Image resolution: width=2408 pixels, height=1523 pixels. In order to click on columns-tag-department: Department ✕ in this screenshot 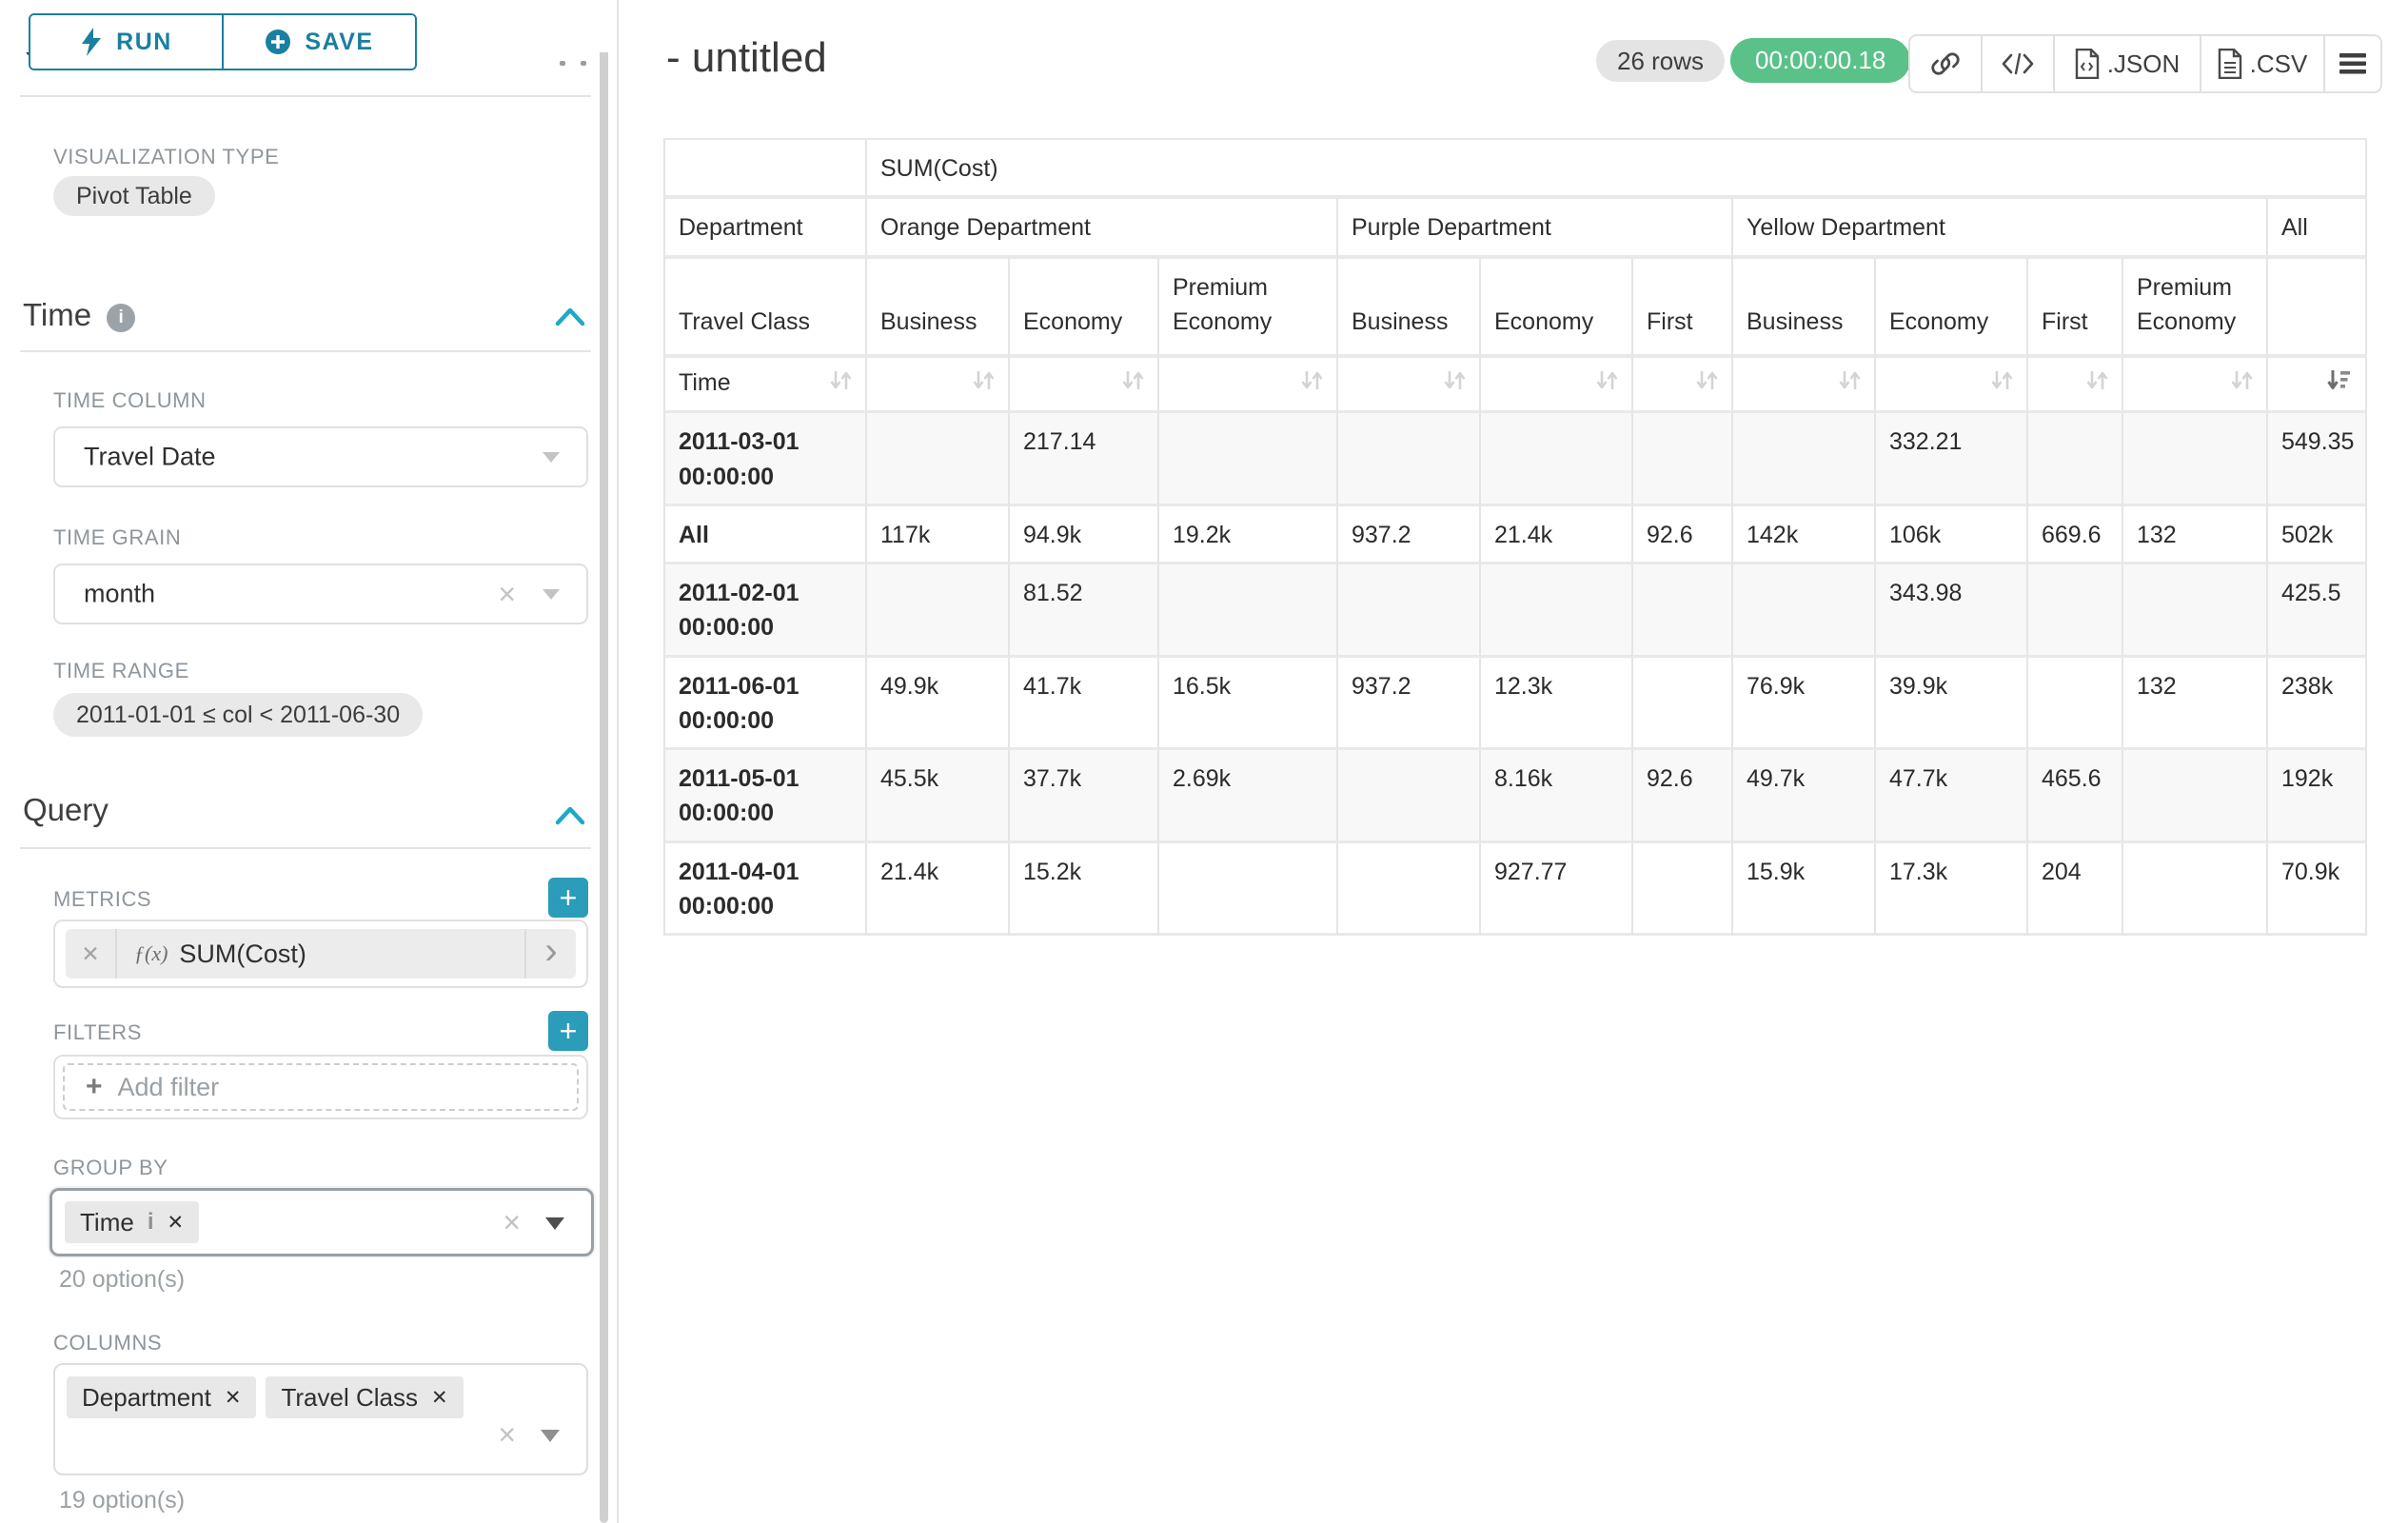, I will do `click(162, 1397)`.